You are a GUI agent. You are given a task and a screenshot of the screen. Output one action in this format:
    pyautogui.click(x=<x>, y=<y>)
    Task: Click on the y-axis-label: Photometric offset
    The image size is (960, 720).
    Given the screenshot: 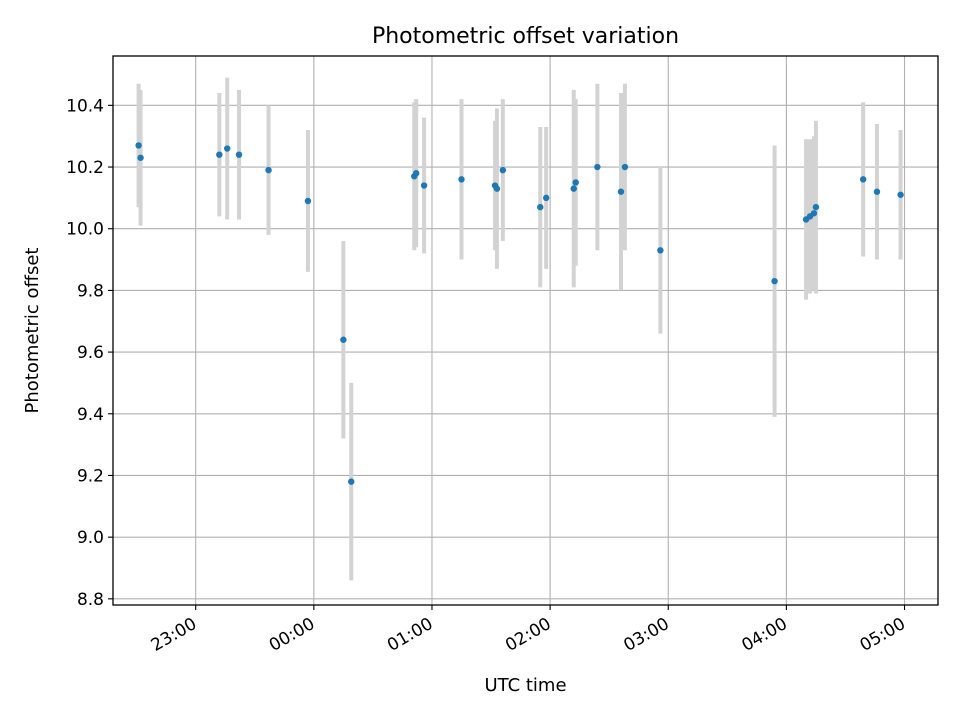 What is the action you would take?
    pyautogui.click(x=32, y=331)
    